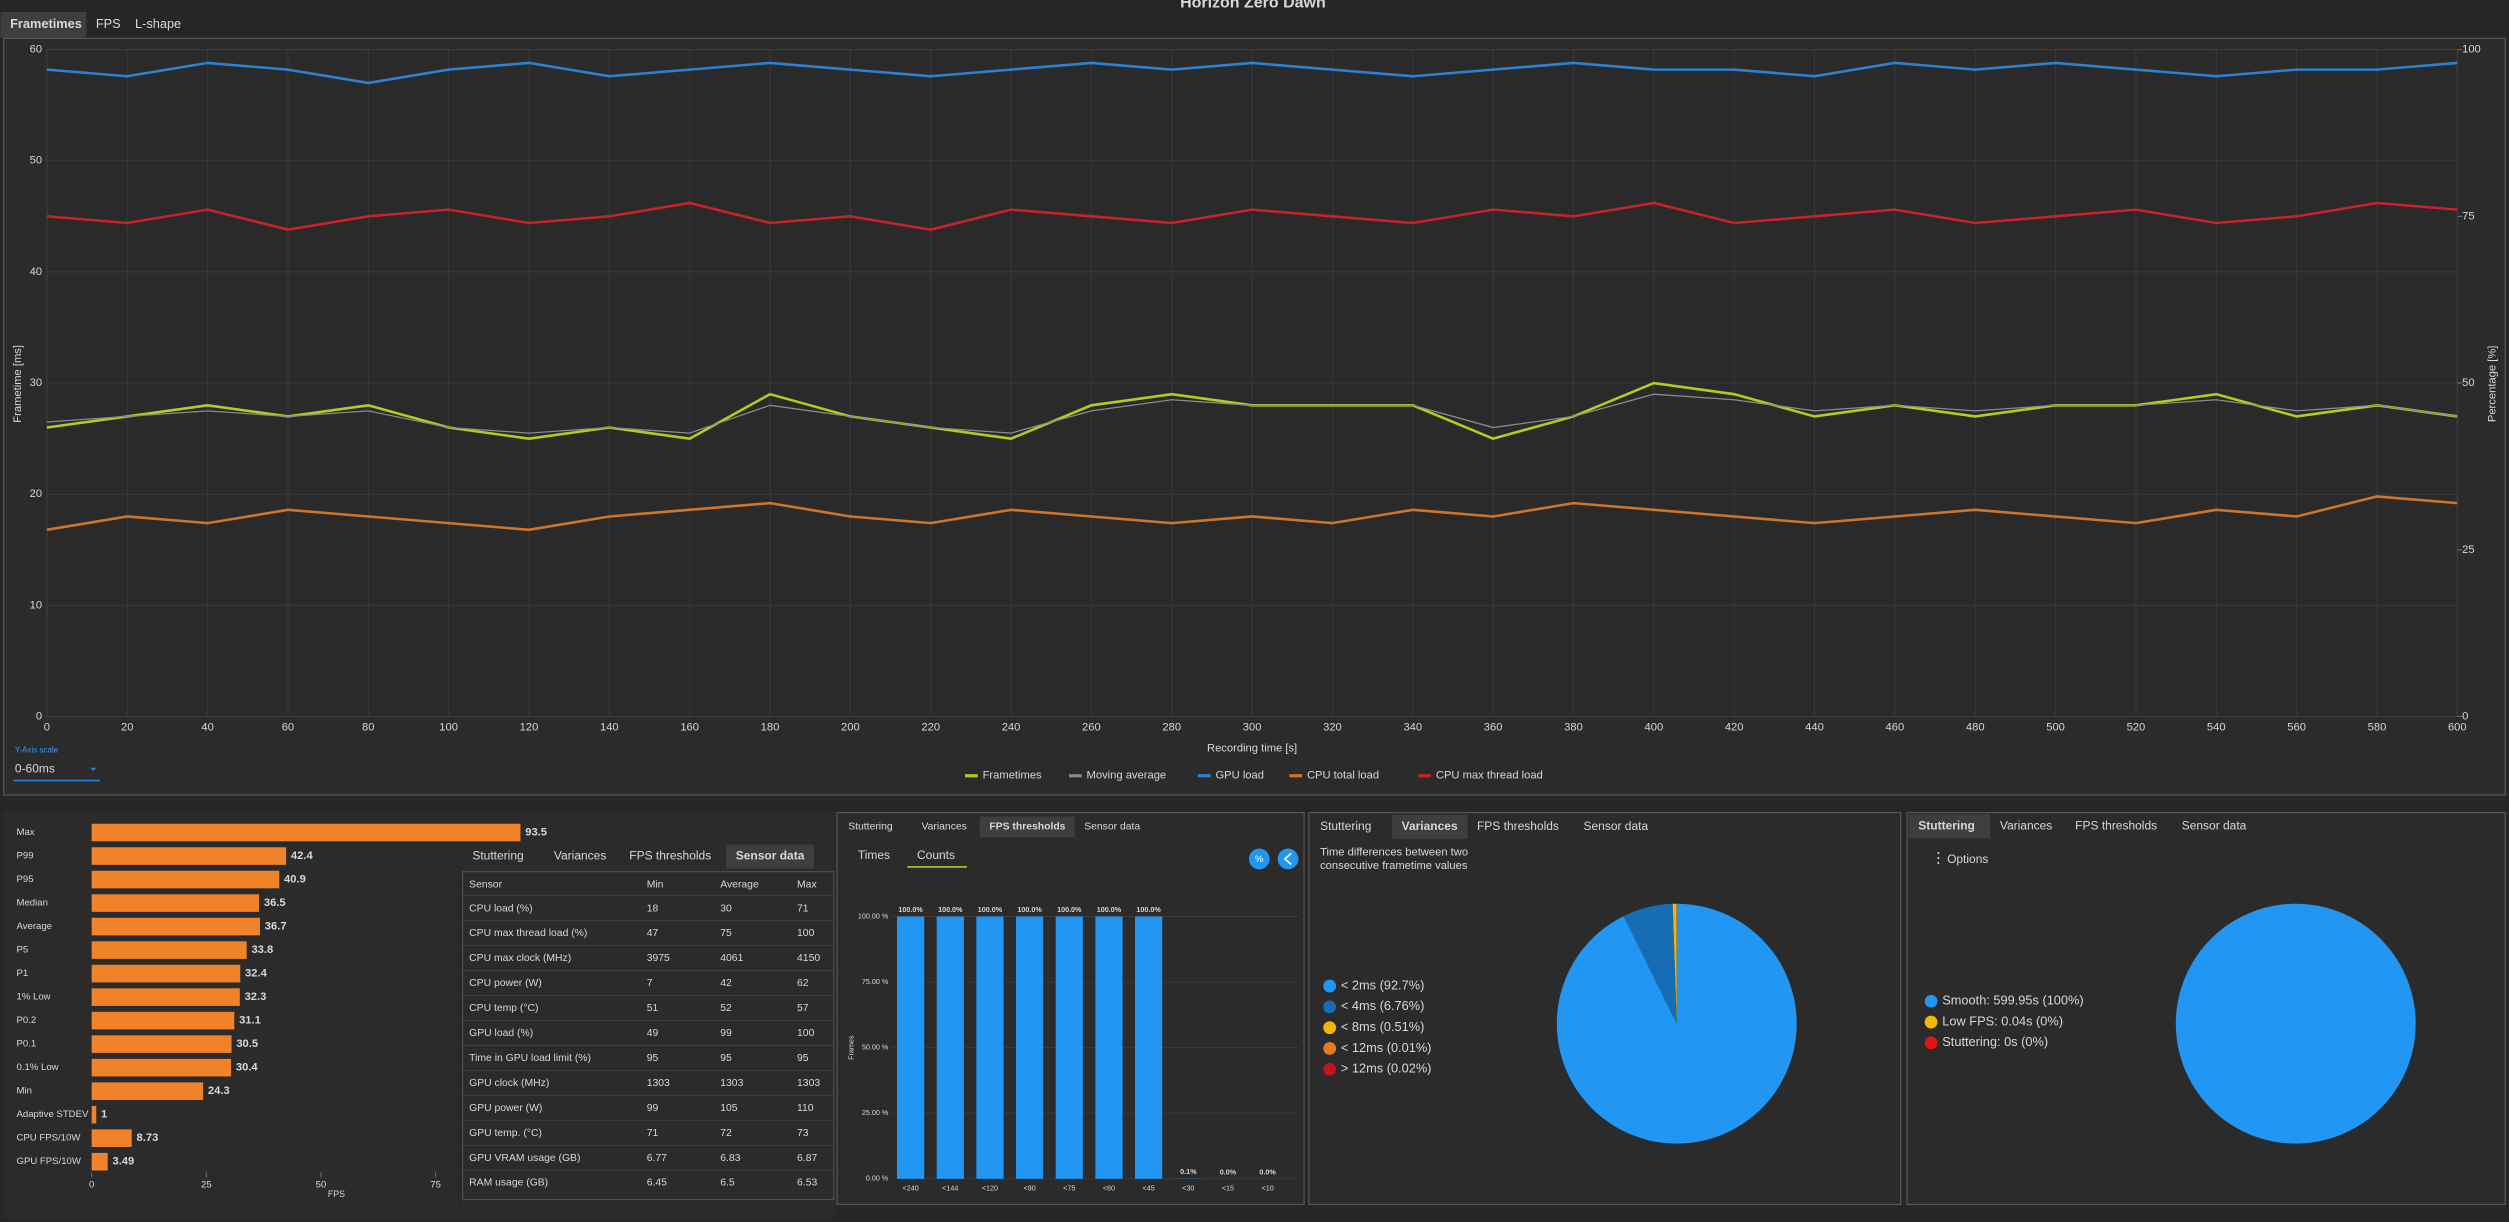 Image resolution: width=2509 pixels, height=1222 pixels. What do you see at coordinates (500, 908) in the screenshot?
I see `table-cell: CPU load (%)` at bounding box center [500, 908].